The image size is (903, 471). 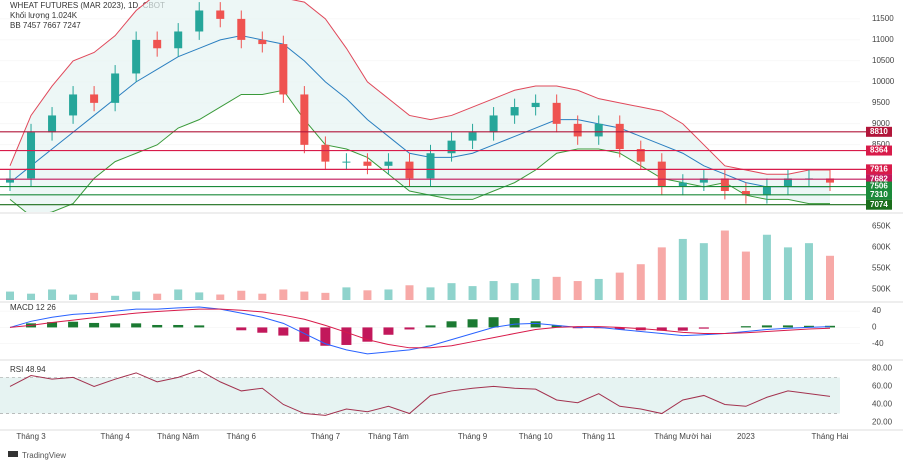 What do you see at coordinates (115, 436) in the screenshot?
I see `x-tick-label: Tháng 4` at bounding box center [115, 436].